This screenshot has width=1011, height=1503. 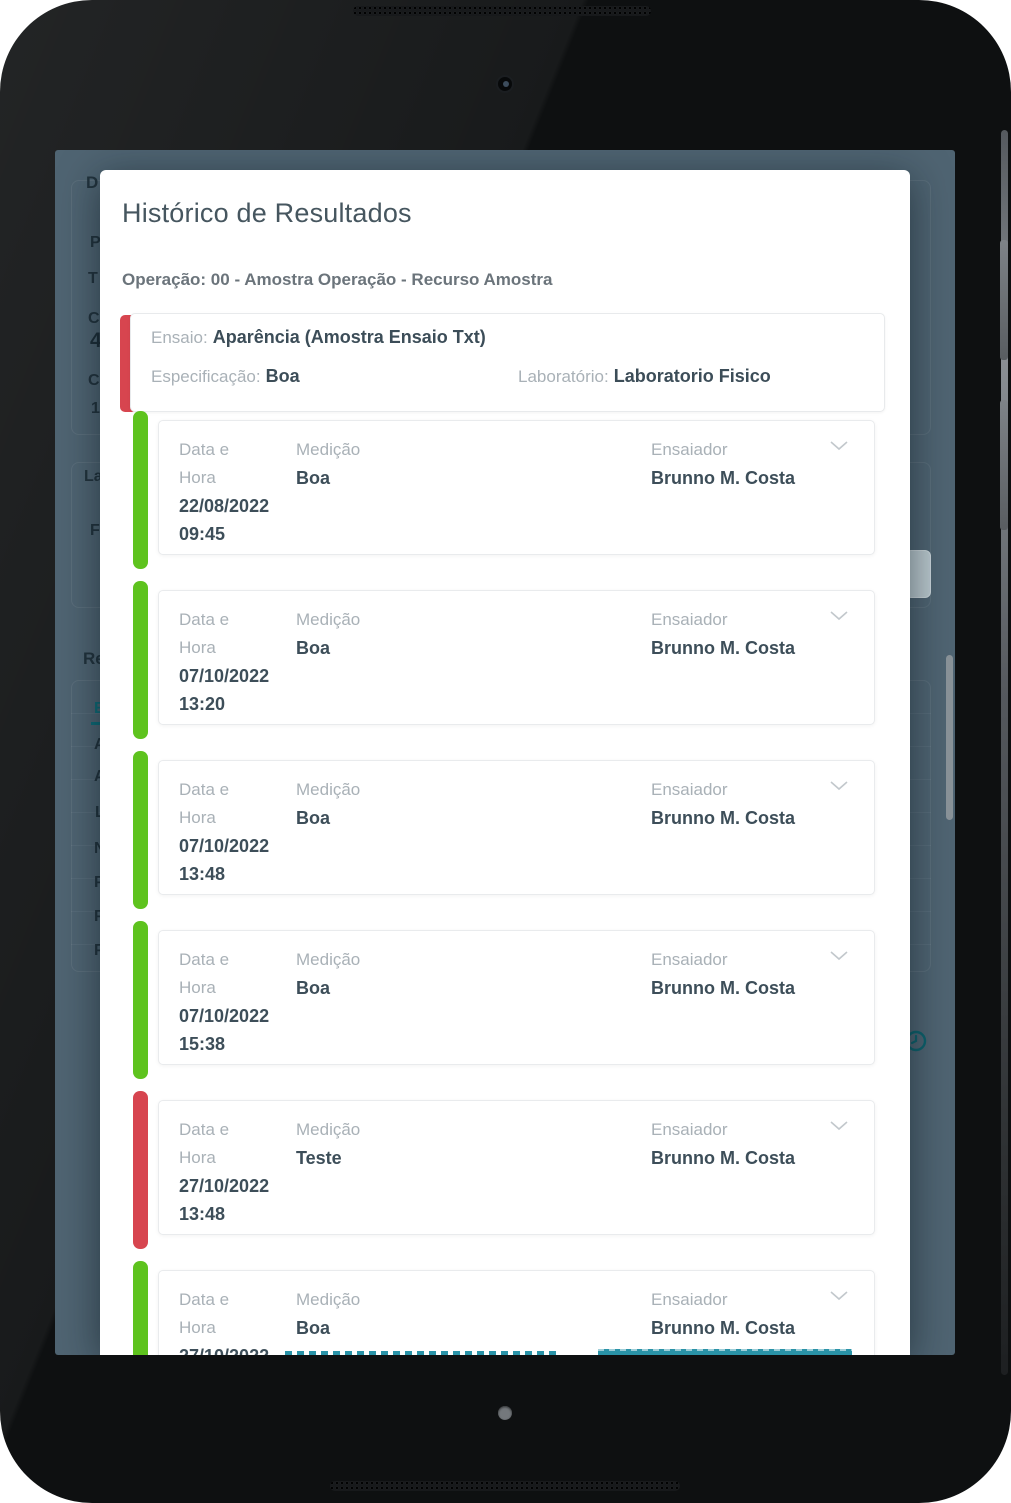 I want to click on bg-text-fragment: L, so click(x=100, y=813).